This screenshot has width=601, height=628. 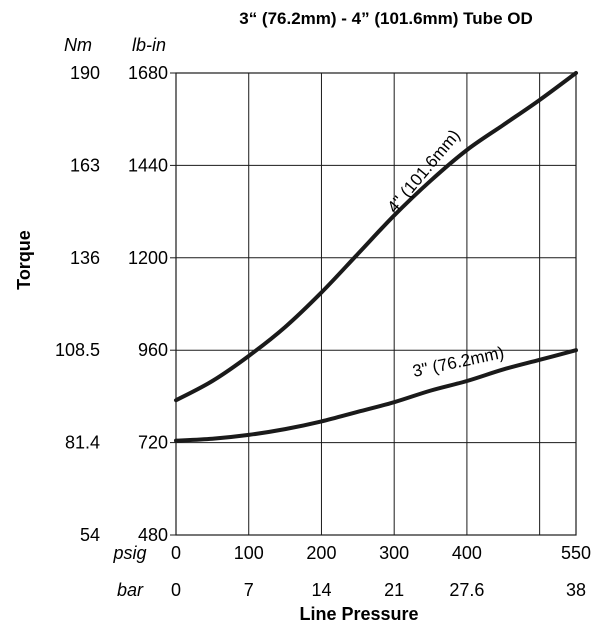 I want to click on x-tick-label-bar: 0, so click(x=176, y=590).